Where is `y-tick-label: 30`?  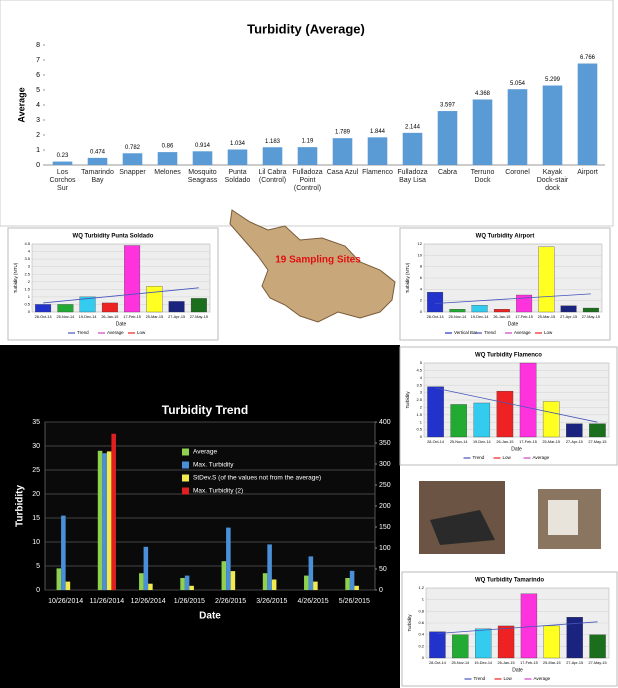 y-tick-label: 30 is located at coordinates (36, 446).